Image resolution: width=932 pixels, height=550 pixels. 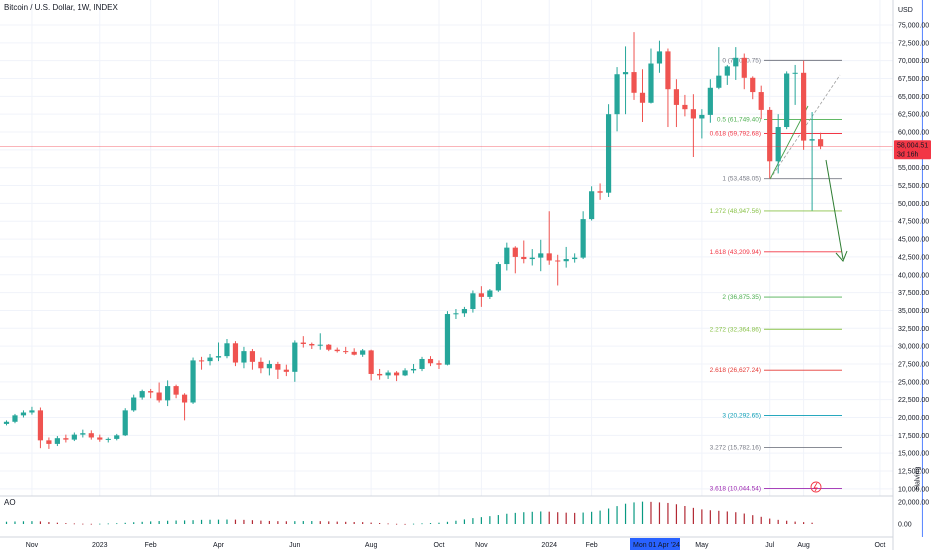 I want to click on projection-arrow-line, so click(x=834, y=209).